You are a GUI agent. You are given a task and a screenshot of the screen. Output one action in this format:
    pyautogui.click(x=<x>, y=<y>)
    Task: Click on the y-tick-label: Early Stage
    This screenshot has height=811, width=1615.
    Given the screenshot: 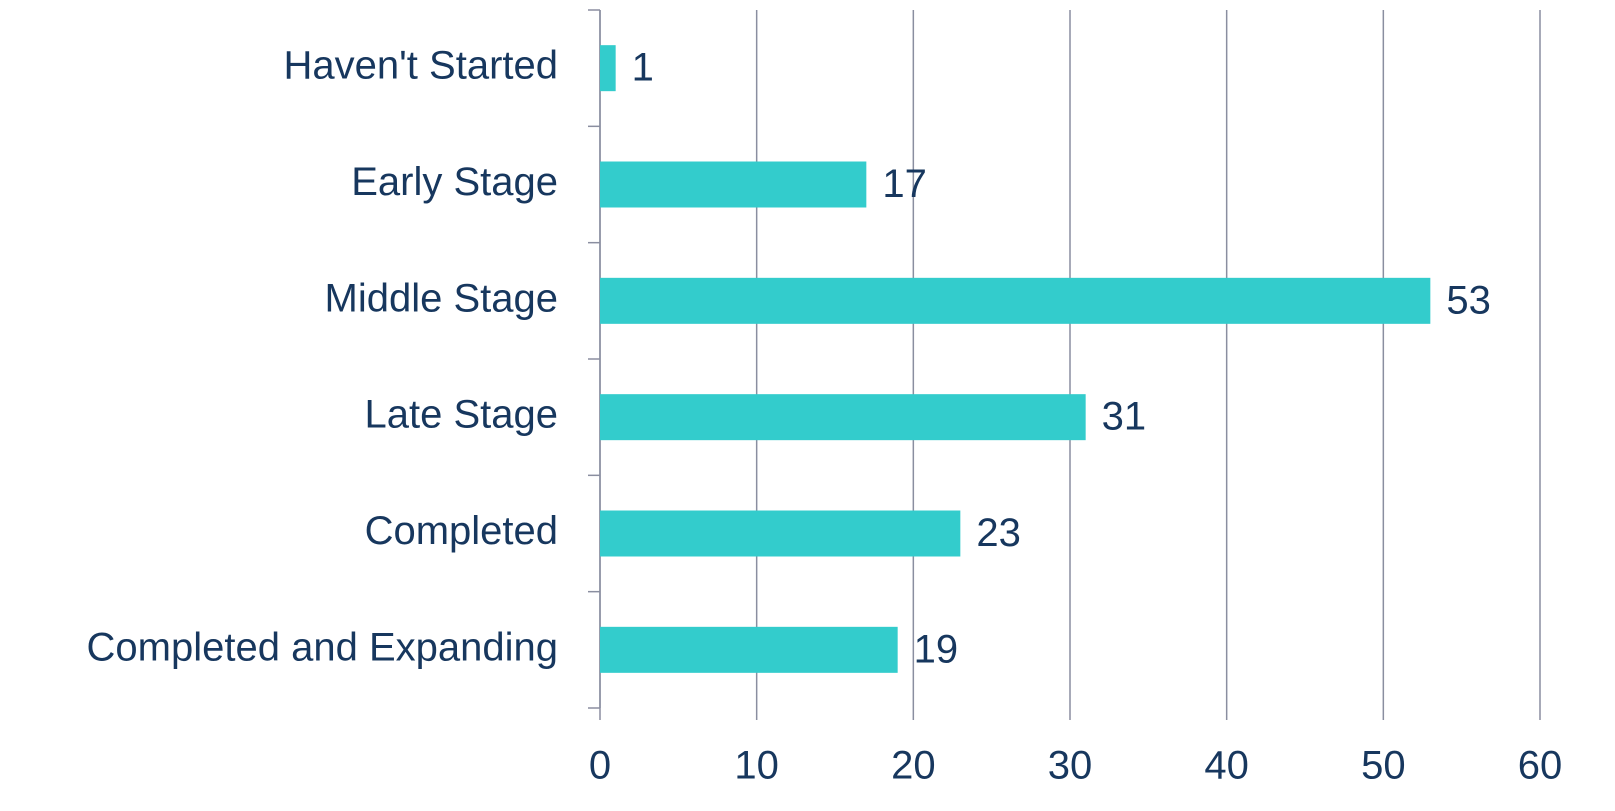 What is the action you would take?
    pyautogui.click(x=454, y=182)
    